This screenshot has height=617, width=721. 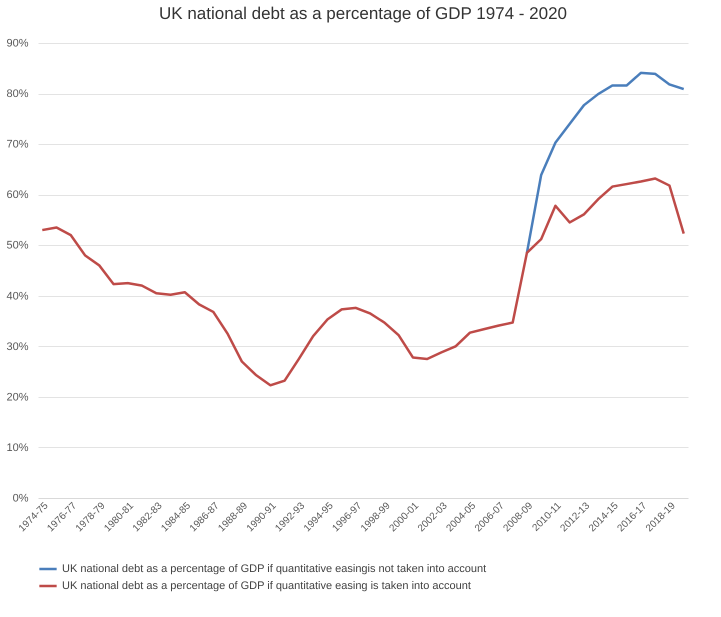 What do you see at coordinates (363, 13) in the screenshot?
I see `chart-title: UK national debt as a percentage of GDP 1974 - 2020` at bounding box center [363, 13].